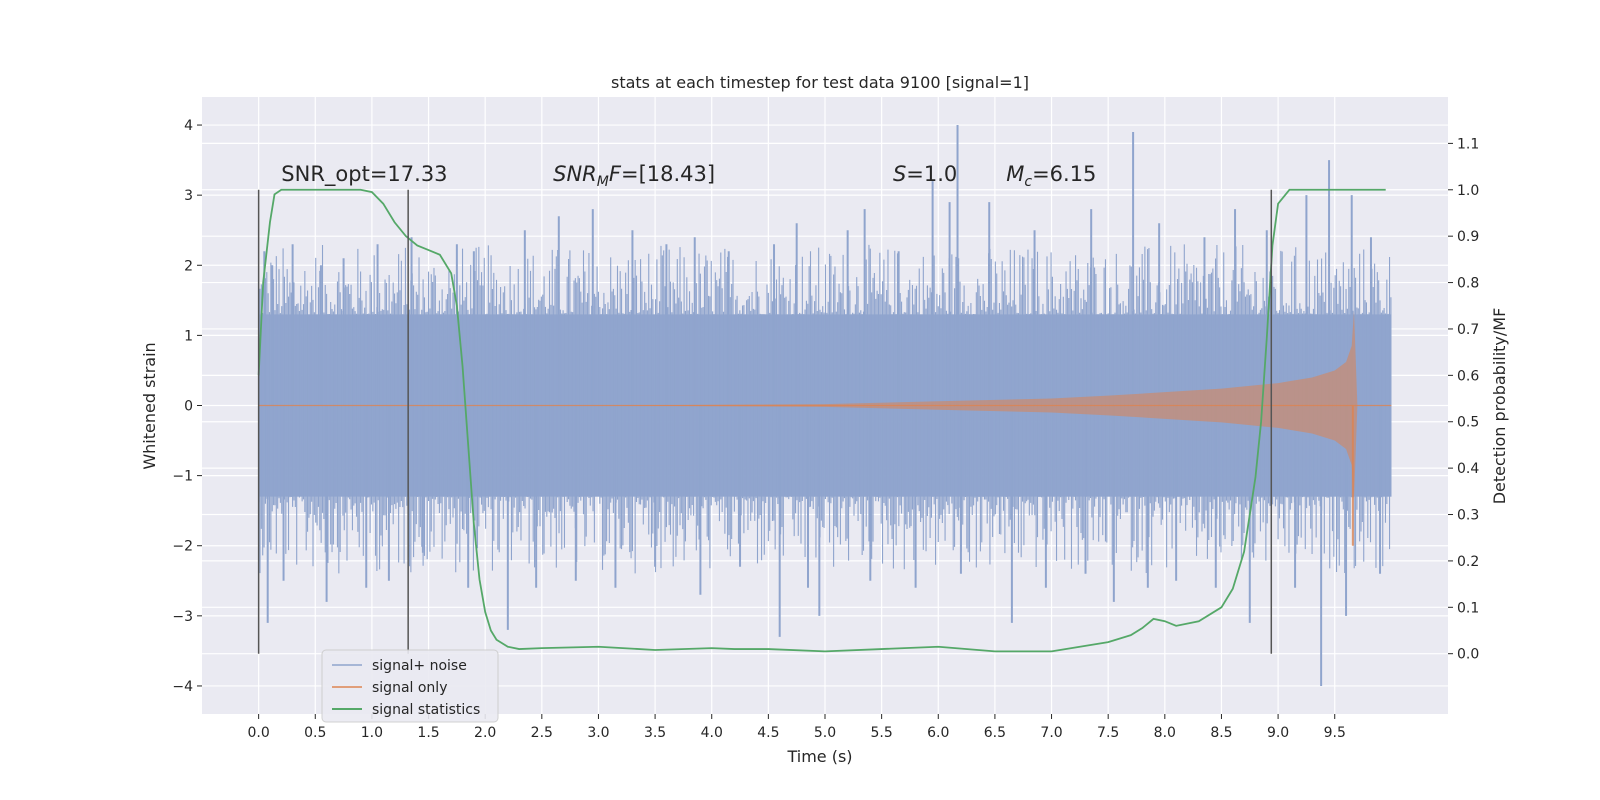 The height and width of the screenshot is (800, 1600). What do you see at coordinates (188, 196) in the screenshot?
I see `y-tick-label: 3` at bounding box center [188, 196].